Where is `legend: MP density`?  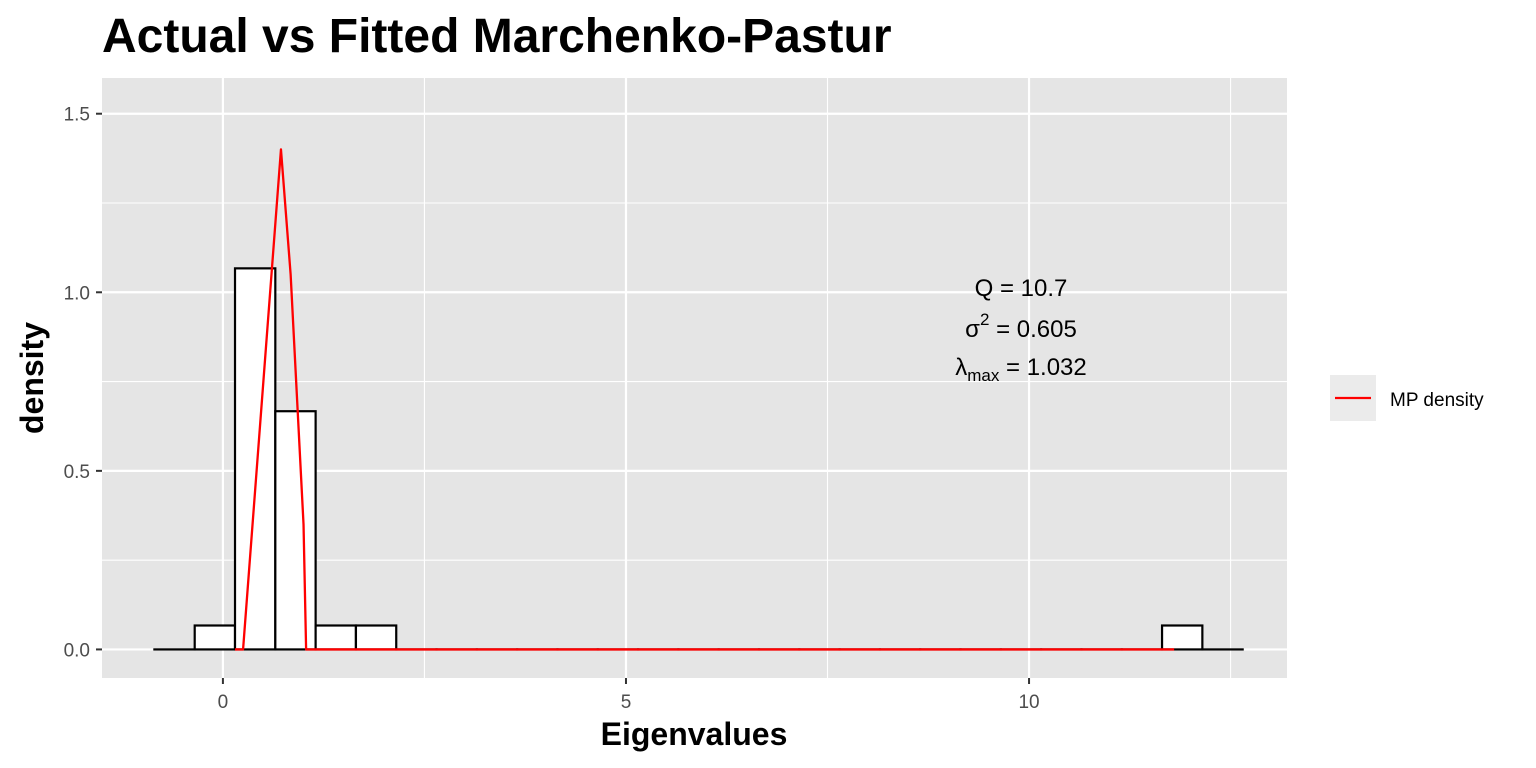 legend: MP density is located at coordinates (1407, 398).